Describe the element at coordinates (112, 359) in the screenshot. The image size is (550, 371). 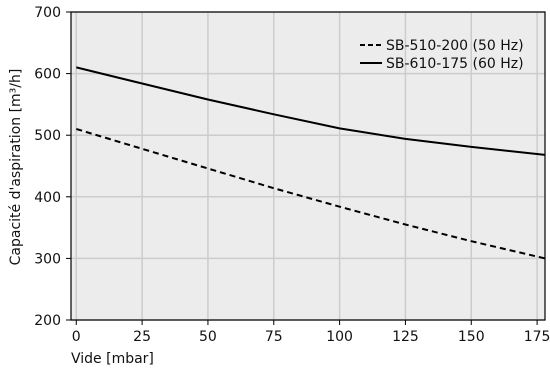
I see `x-axis-label: Vide [mbar]` at that location.